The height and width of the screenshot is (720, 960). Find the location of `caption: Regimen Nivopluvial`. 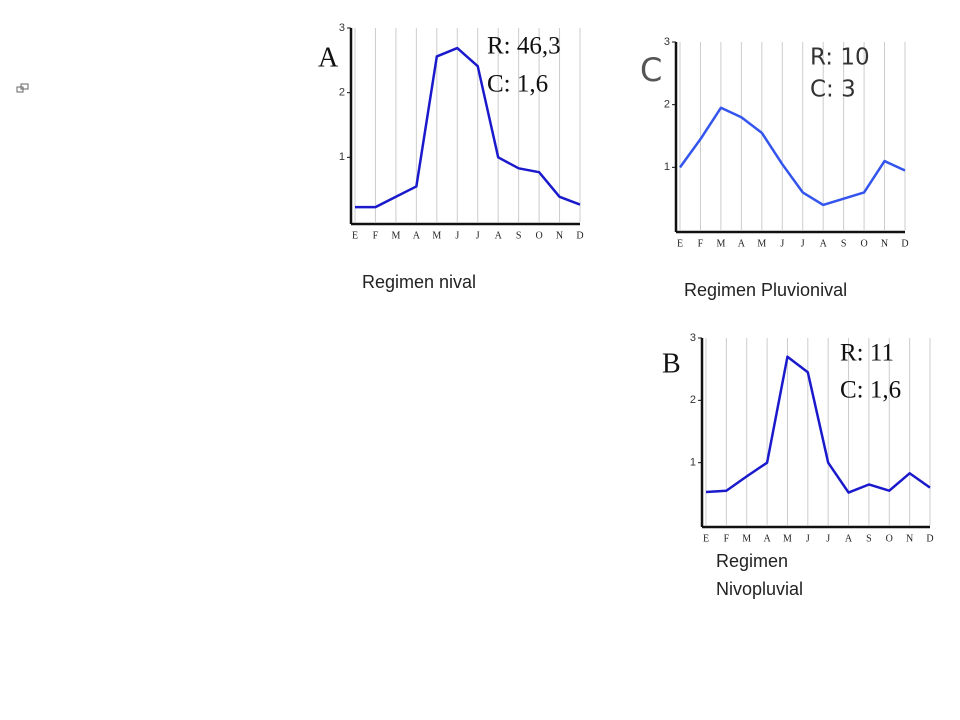

caption: Regimen Nivopluvial is located at coordinates (760, 575).